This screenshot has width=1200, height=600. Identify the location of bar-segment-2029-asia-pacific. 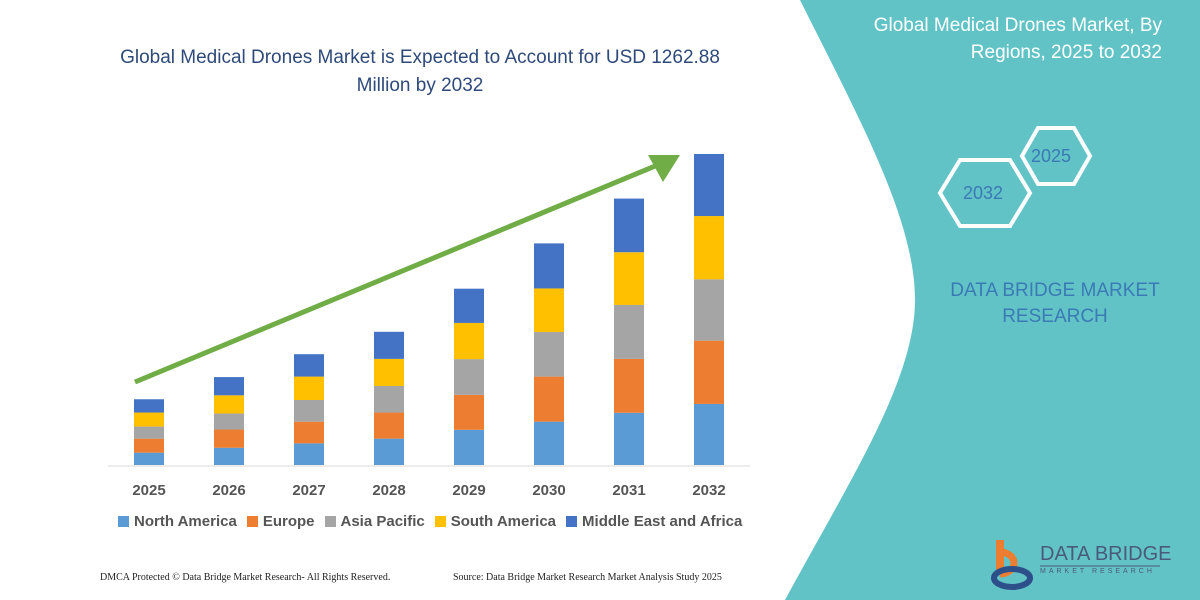
(469, 377).